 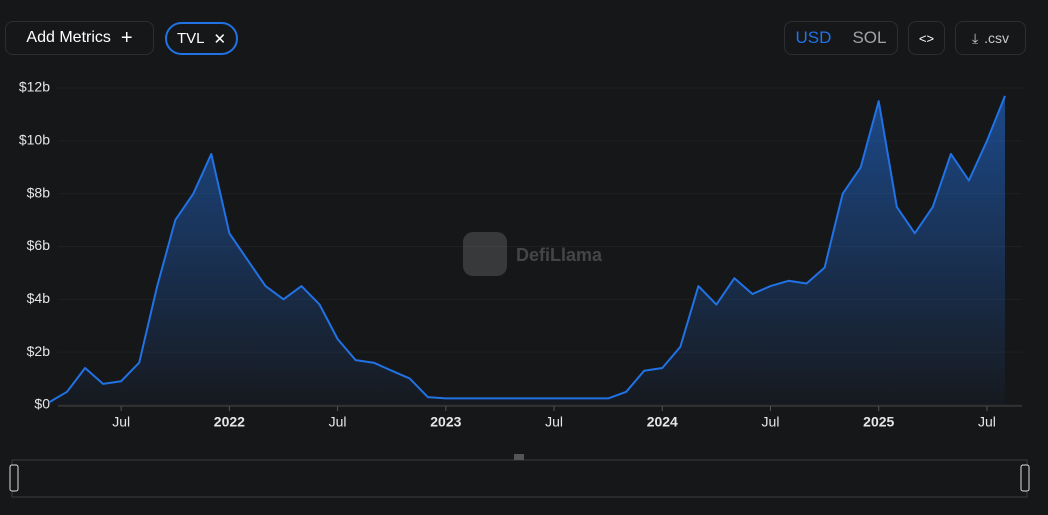 I want to click on metric-chip-label: TVL, so click(x=190, y=38).